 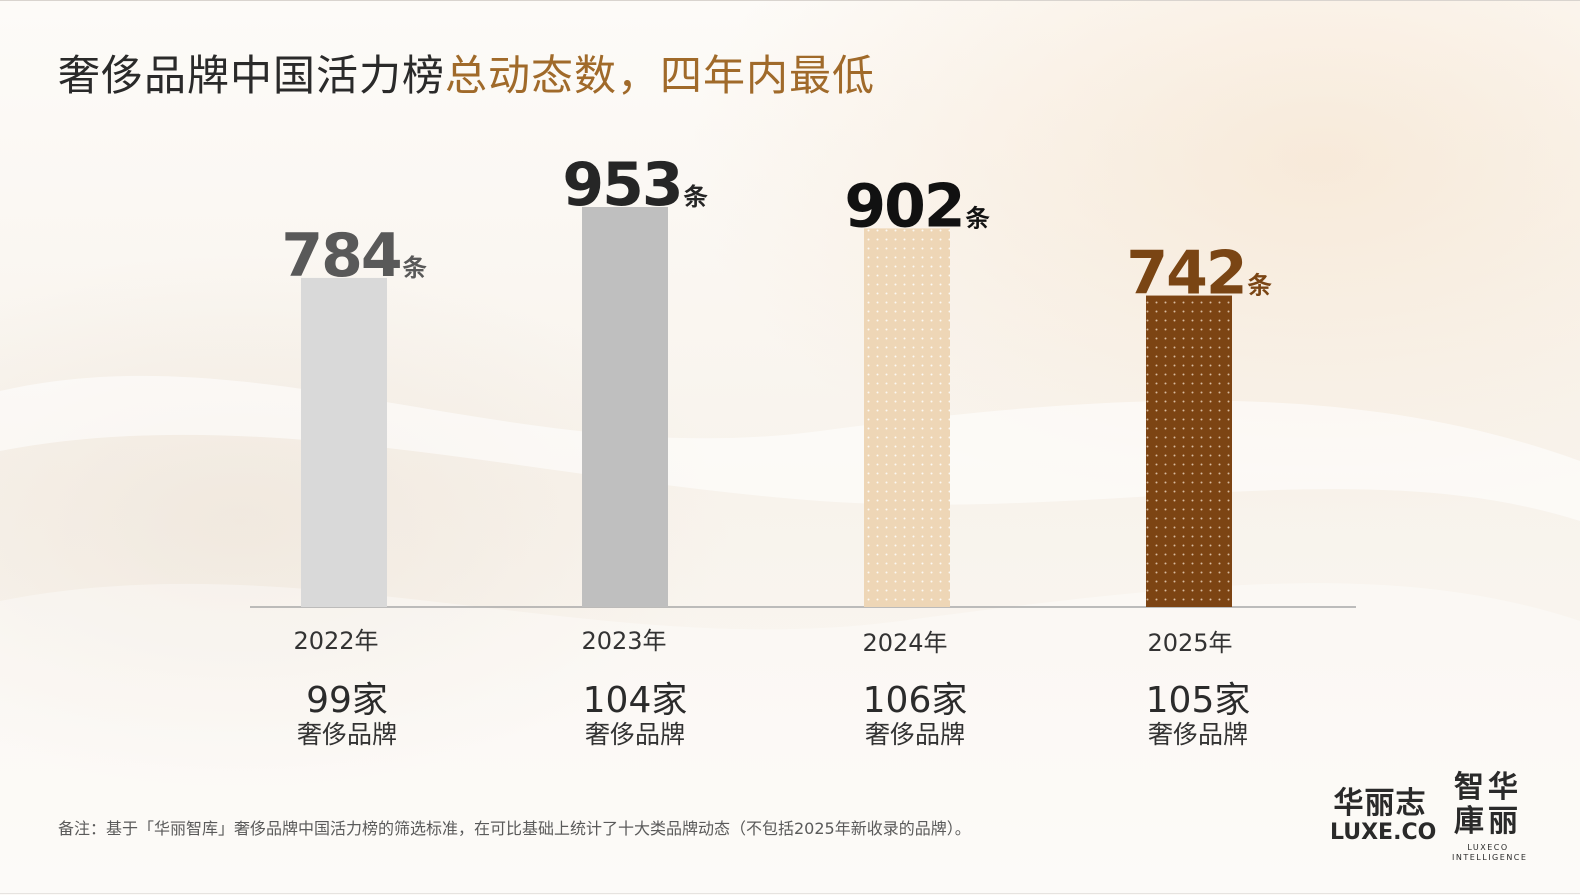 I want to click on data-label-value-2025: 742, so click(x=1185, y=274).